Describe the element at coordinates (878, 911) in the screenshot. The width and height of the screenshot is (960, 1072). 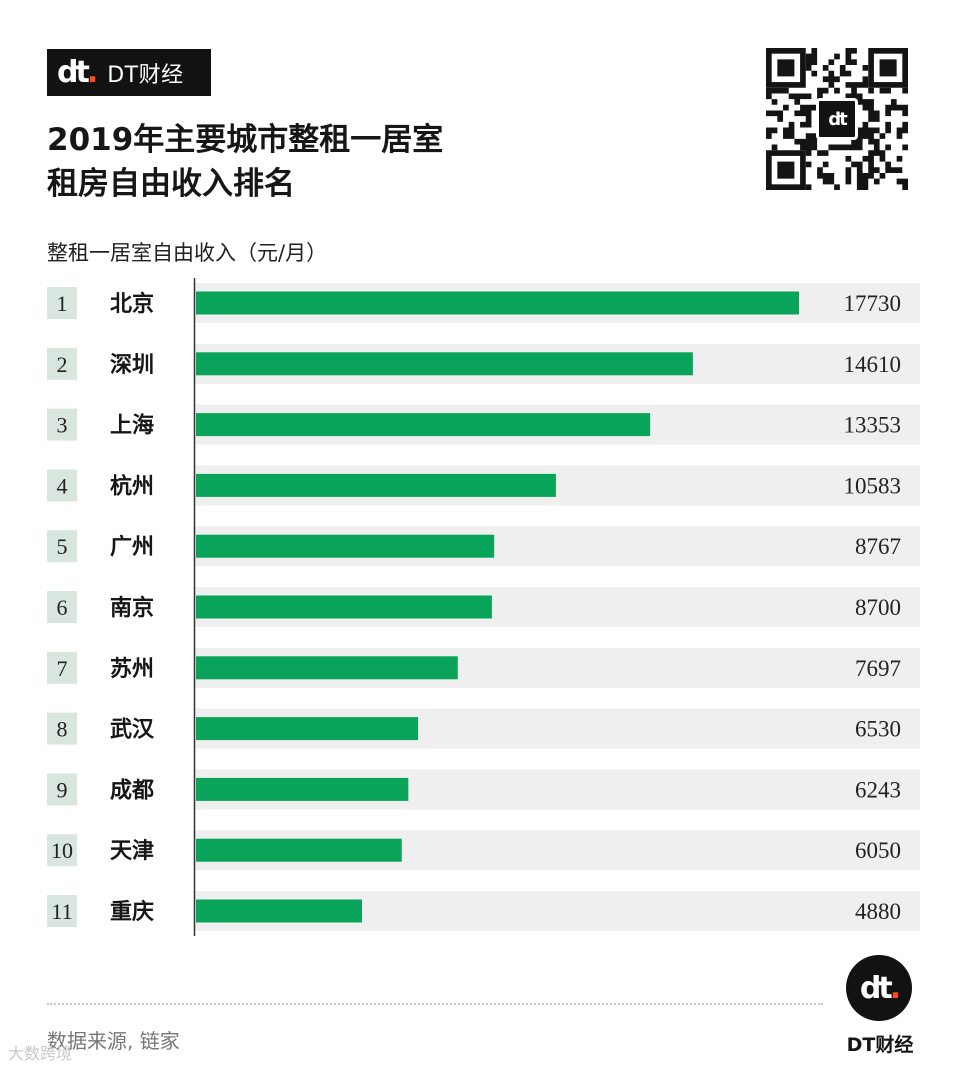
I see `value-label: 4880` at that location.